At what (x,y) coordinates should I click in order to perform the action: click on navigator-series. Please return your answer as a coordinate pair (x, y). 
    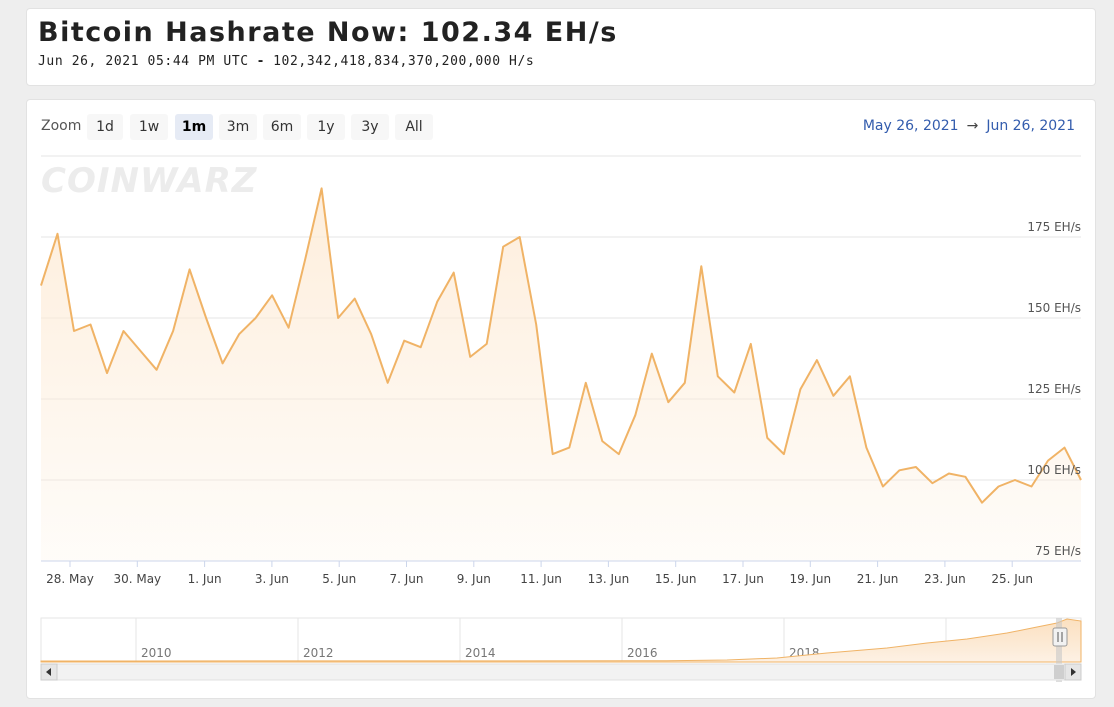
    Looking at the image, I should click on (561, 640).